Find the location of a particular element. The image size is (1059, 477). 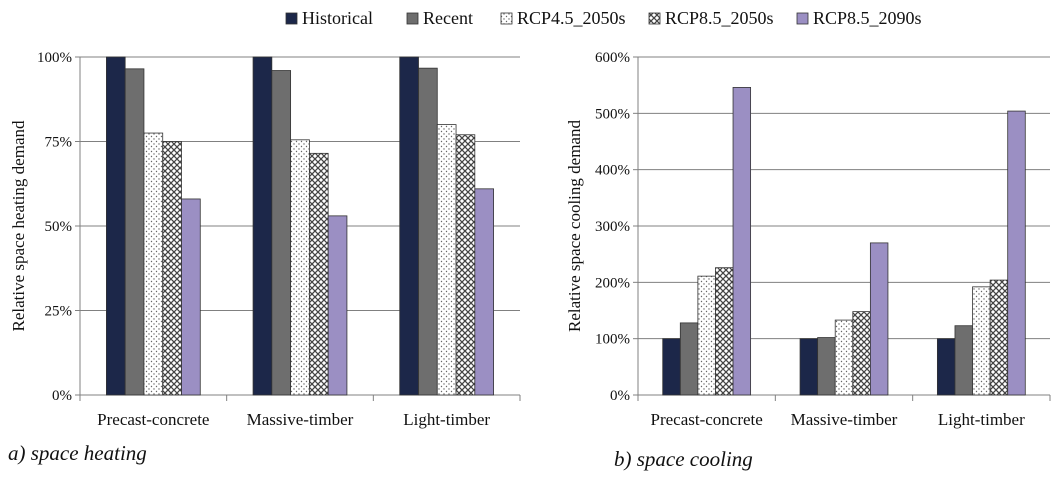

bar-space-heating-massive-timber-rcp8-5-2090s is located at coordinates (337, 305).